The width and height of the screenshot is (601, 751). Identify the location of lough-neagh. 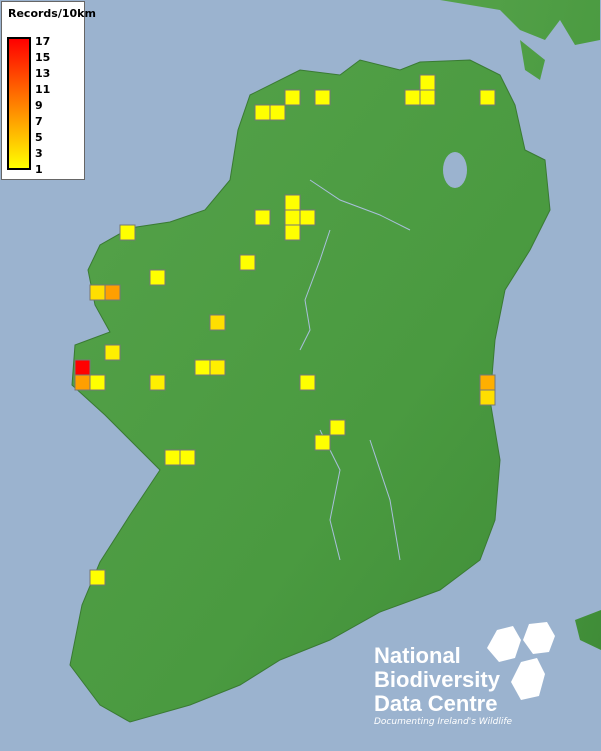
(455, 170).